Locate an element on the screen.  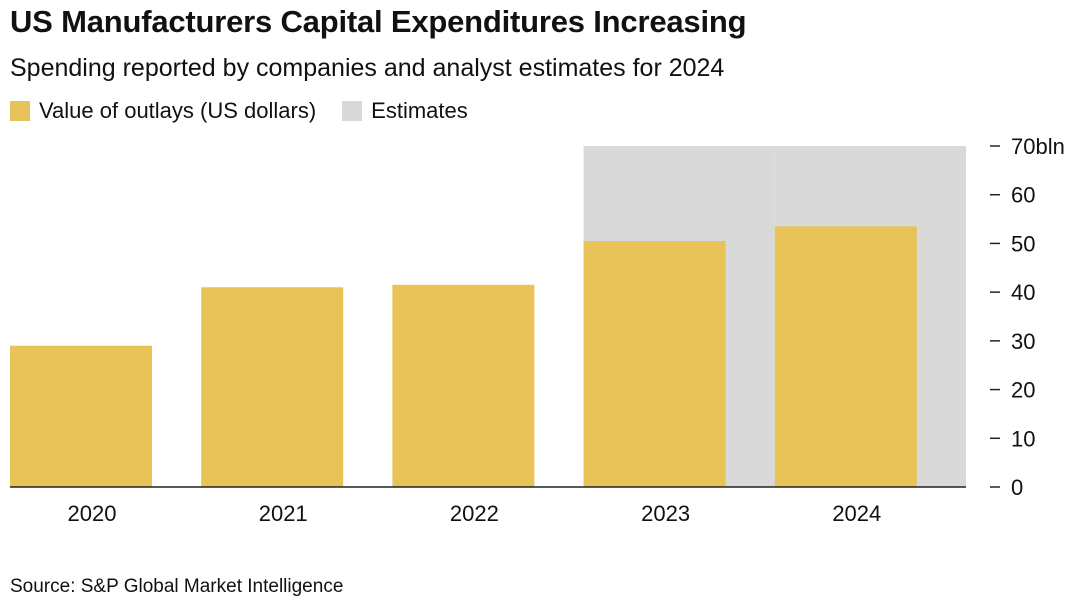
legend: Value of outlays (US dollars) Estimates is located at coordinates (252, 111).